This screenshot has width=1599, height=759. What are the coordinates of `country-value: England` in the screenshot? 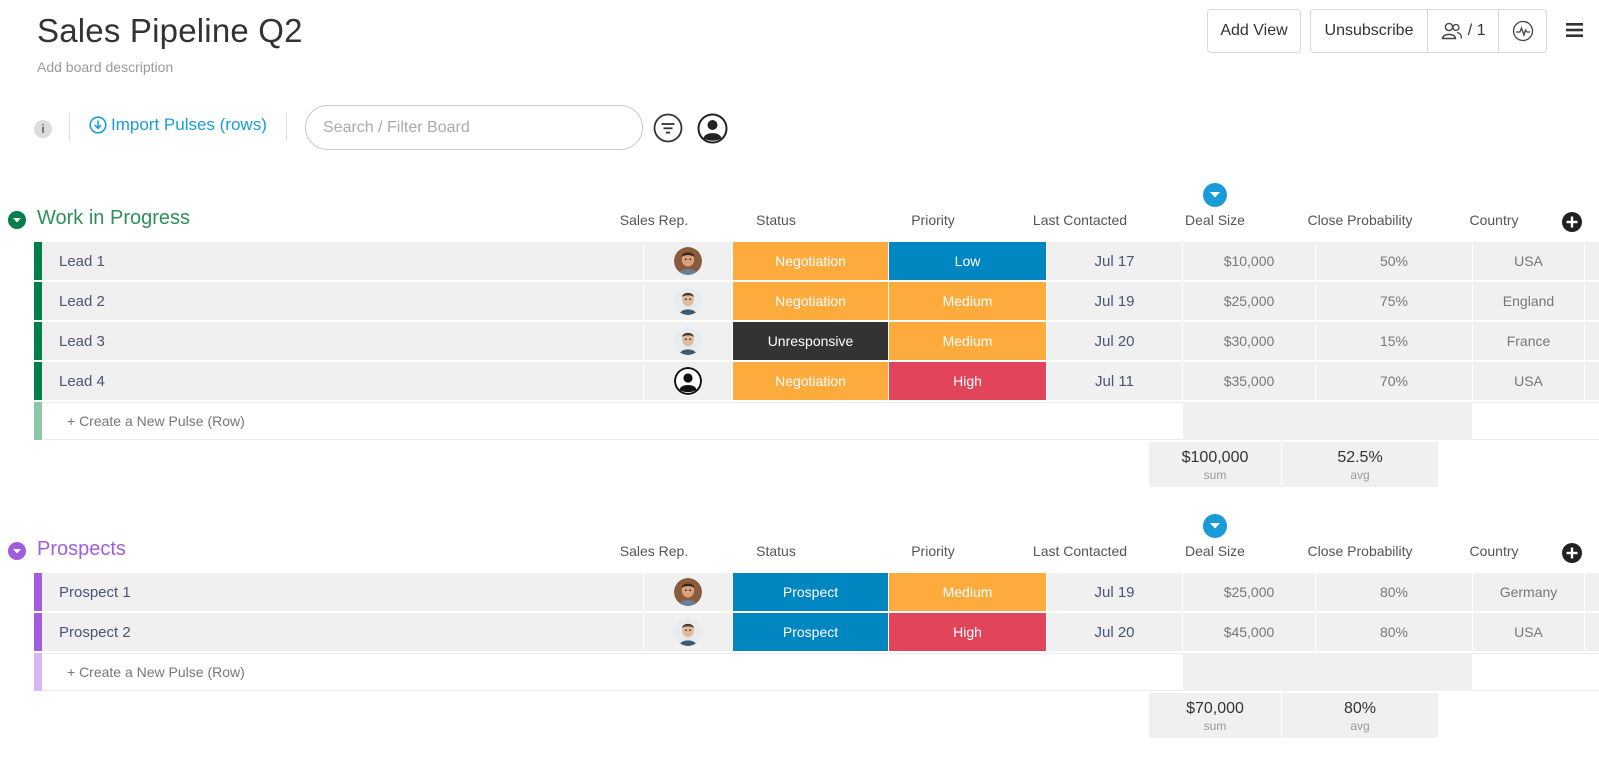 It's located at (1528, 301).